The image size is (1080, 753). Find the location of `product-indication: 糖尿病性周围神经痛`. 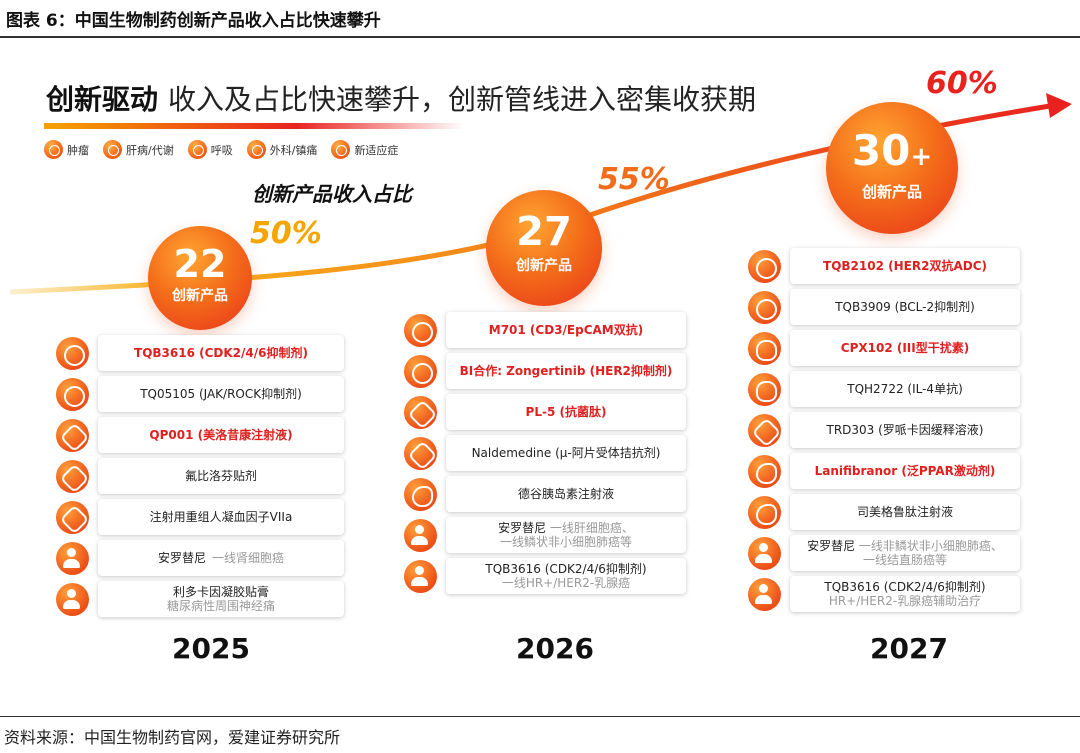

product-indication: 糖尿病性周围神经痛 is located at coordinates (220, 606).